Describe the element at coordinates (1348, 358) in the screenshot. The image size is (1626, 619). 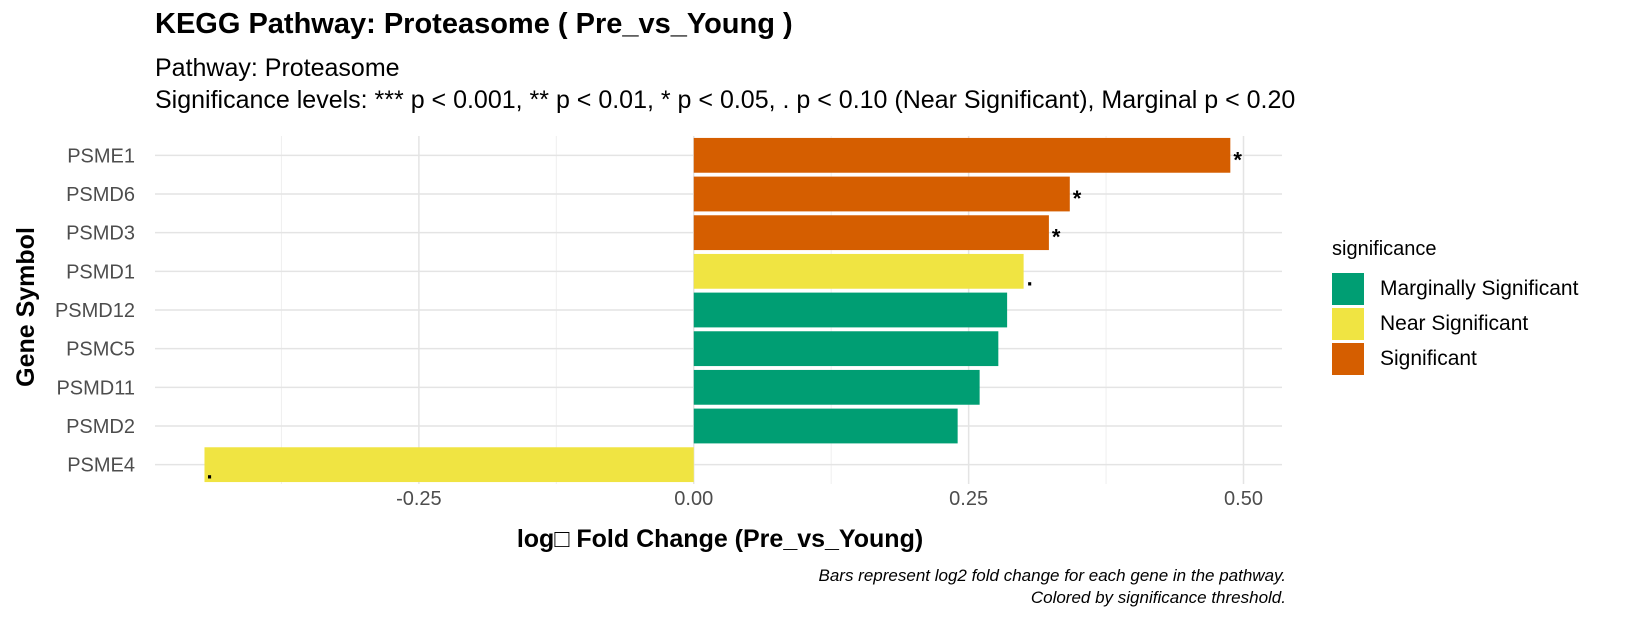
I see `legend-swatch-significant` at that location.